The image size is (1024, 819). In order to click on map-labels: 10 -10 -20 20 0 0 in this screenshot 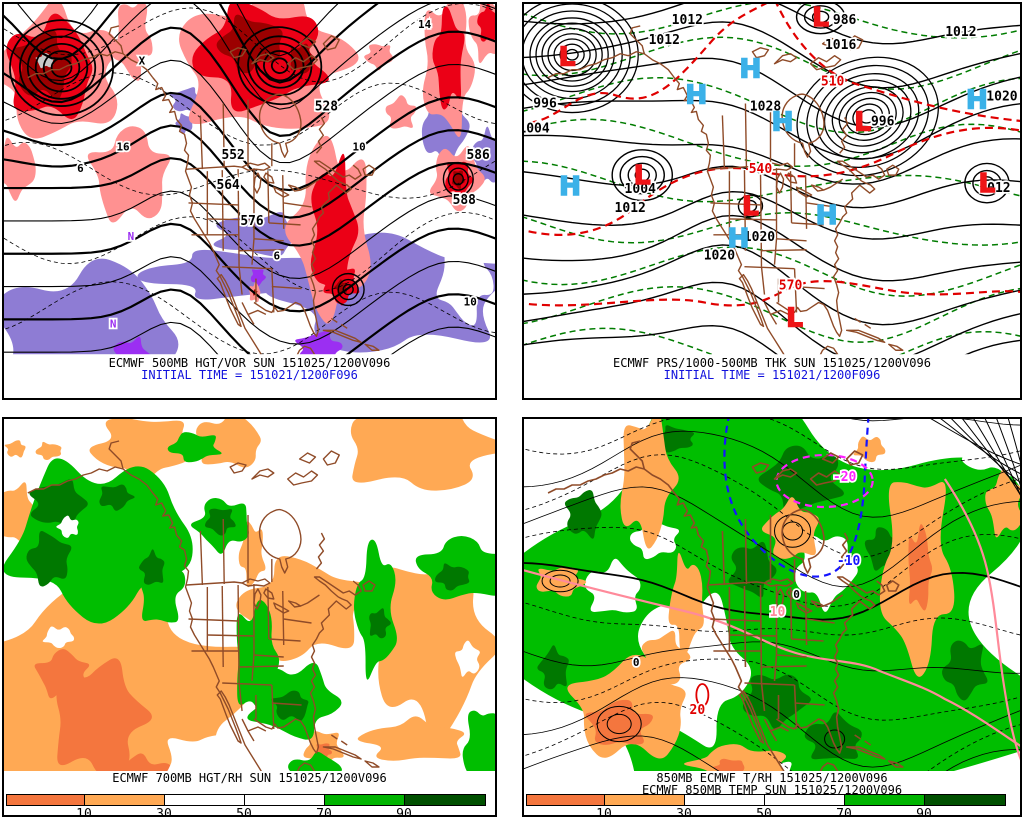, I will do `click(746, 593)`.